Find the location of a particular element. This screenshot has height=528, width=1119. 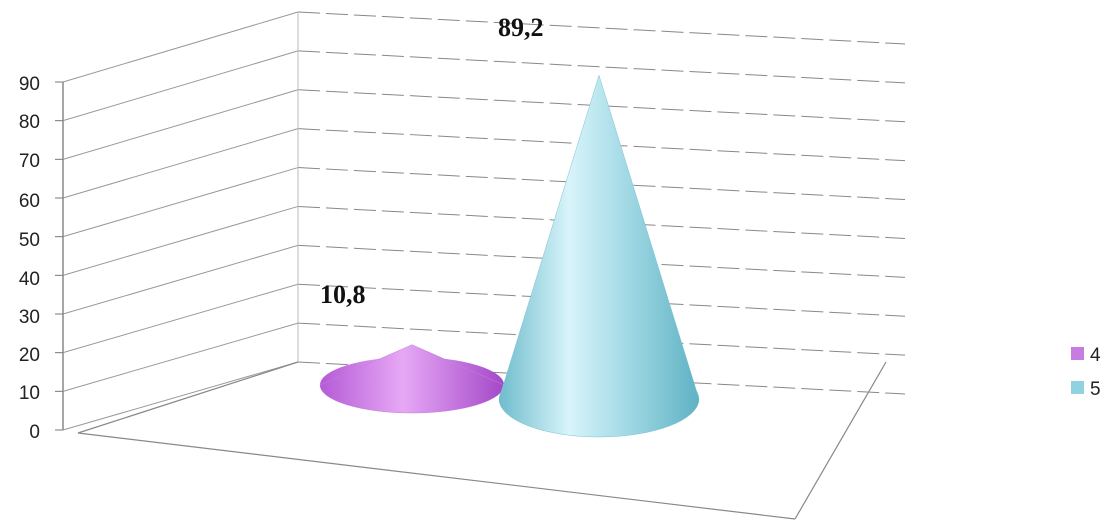

y-tick-label: 10 is located at coordinates (29, 393).